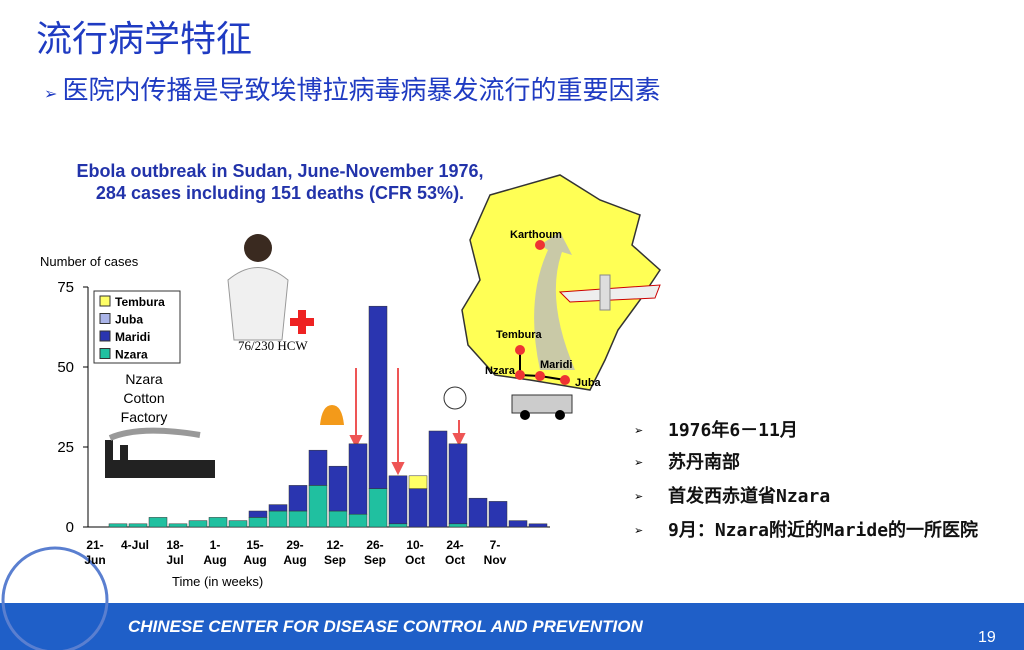 Image resolution: width=1024 pixels, height=650 pixels. Describe the element at coordinates (144, 39) in the screenshot. I see `slide-title: 流行病学特征` at that location.